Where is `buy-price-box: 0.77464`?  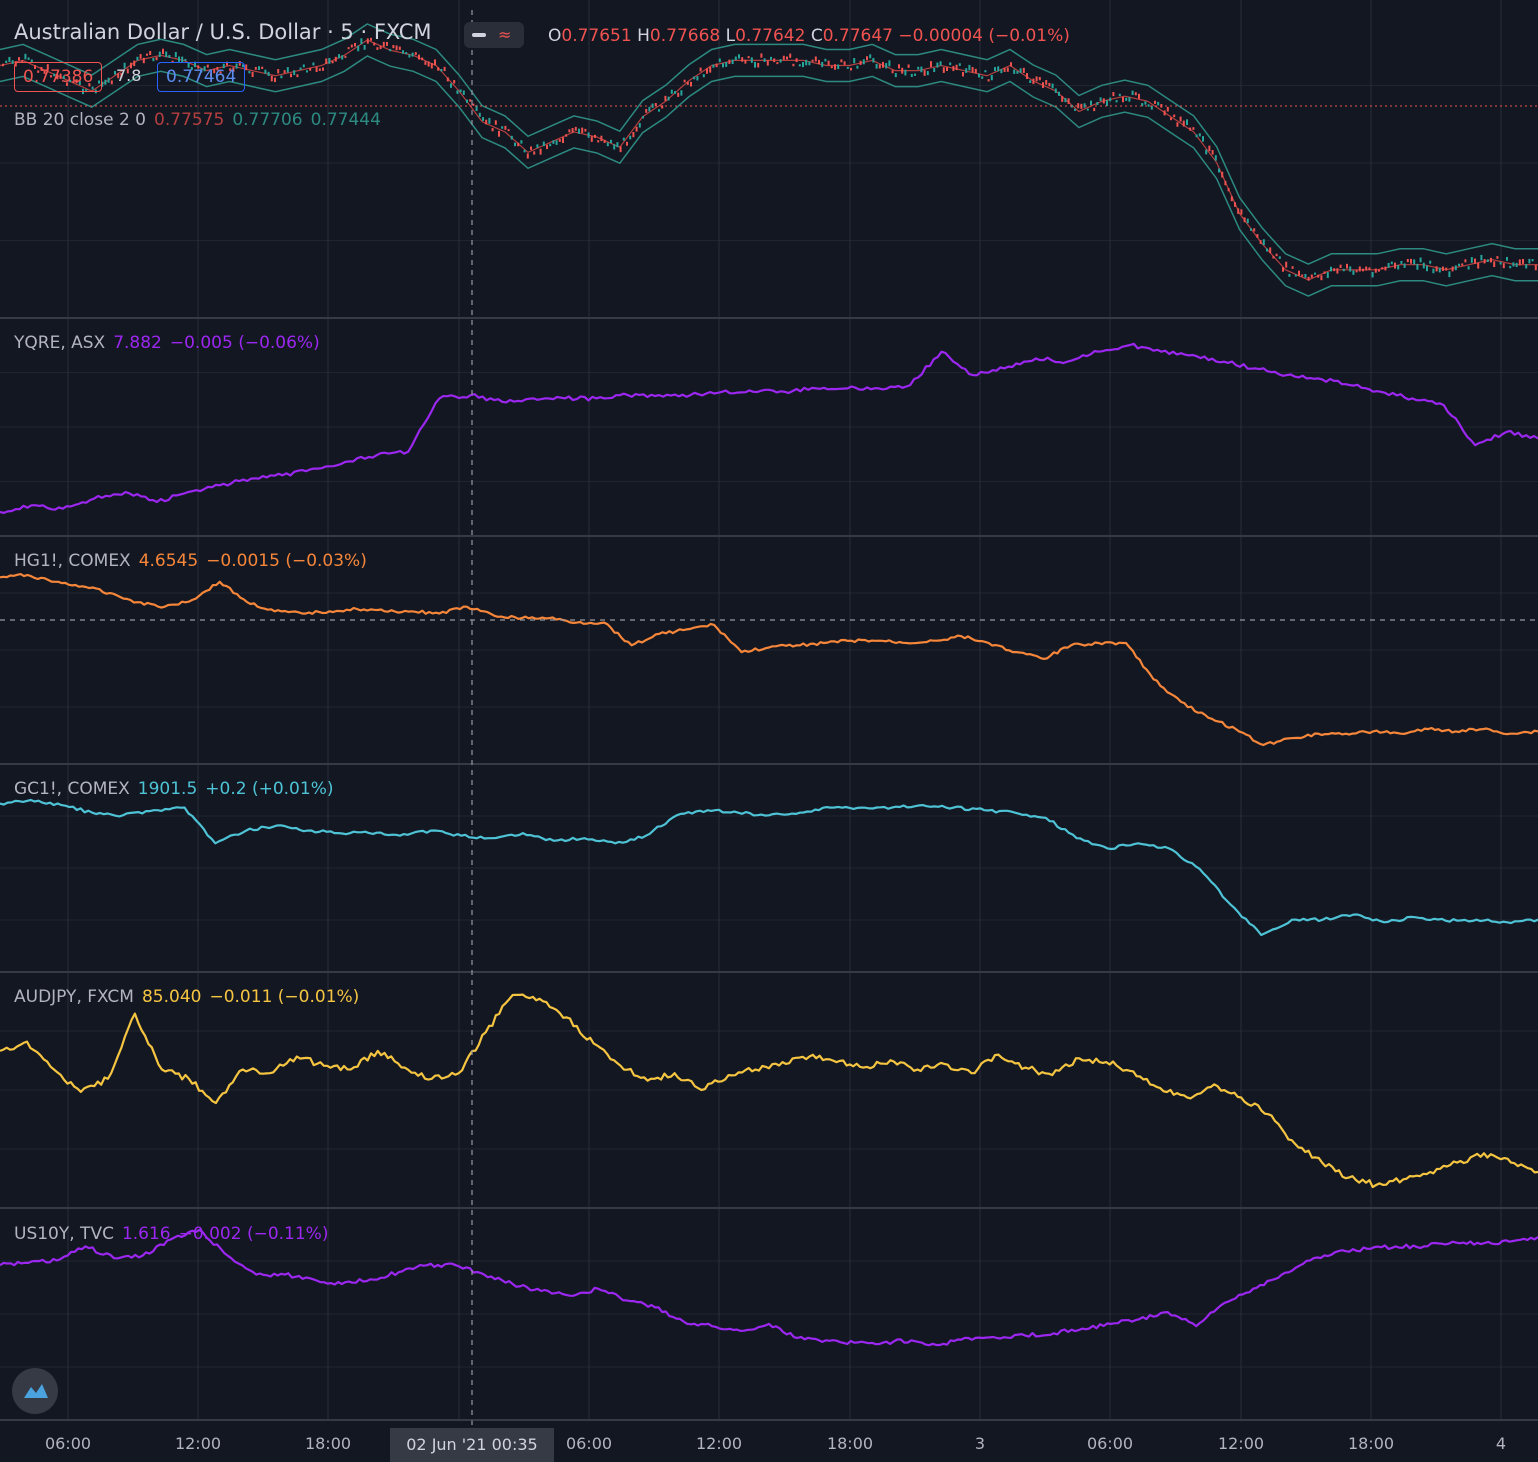 buy-price-box: 0.77464 is located at coordinates (201, 77).